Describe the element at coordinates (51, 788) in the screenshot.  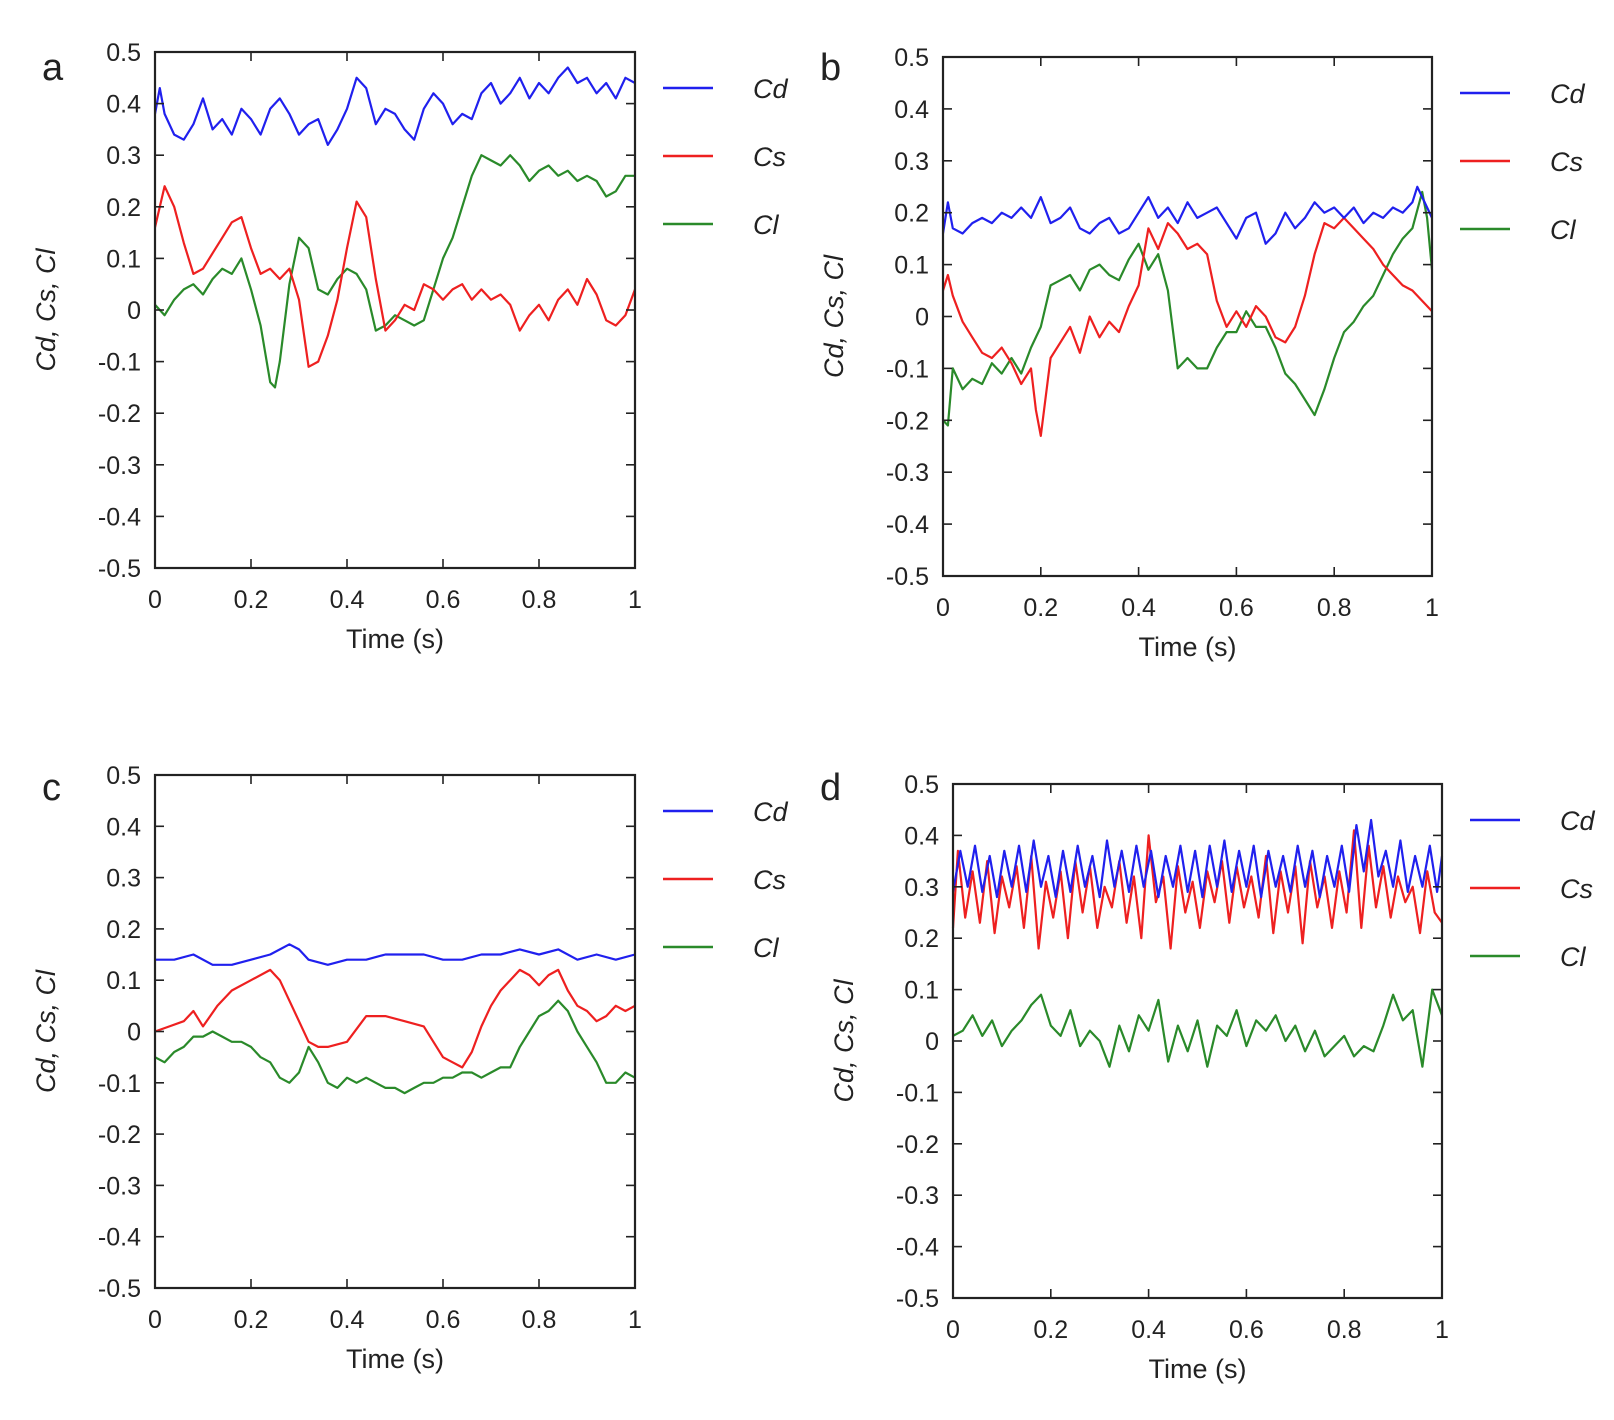
I see `panel-label: c` at that location.